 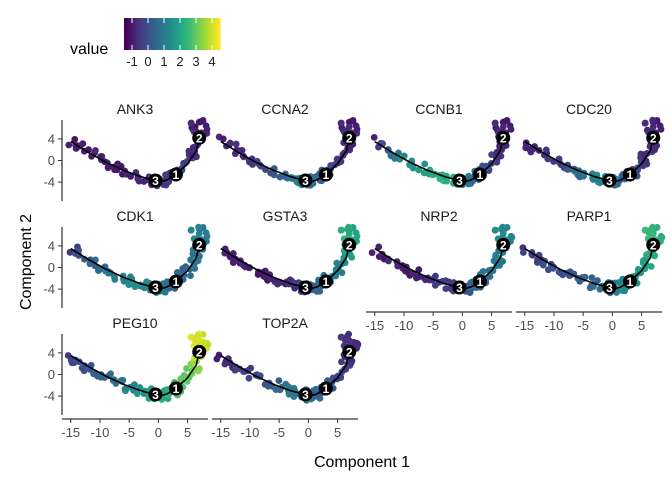 I want to click on y-tick-label: -4, so click(x=49, y=182).